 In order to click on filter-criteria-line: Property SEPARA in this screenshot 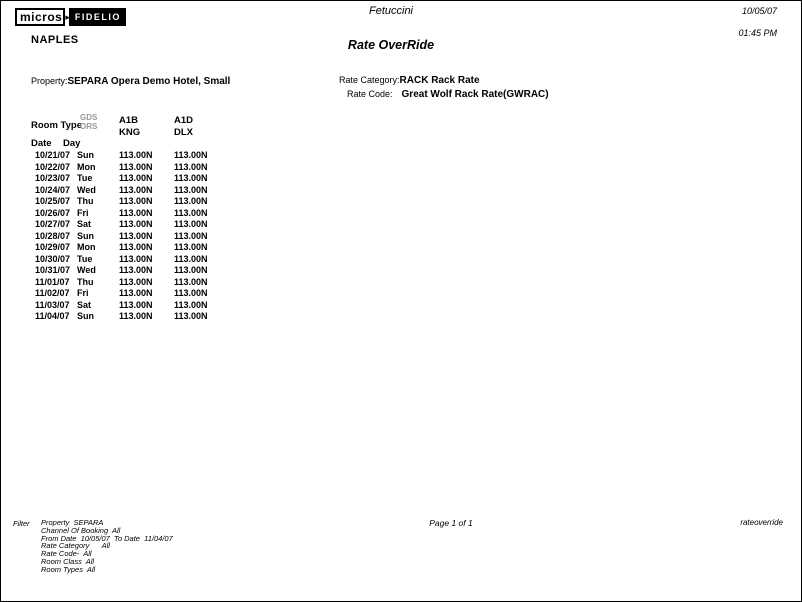, I will do `click(72, 522)`.